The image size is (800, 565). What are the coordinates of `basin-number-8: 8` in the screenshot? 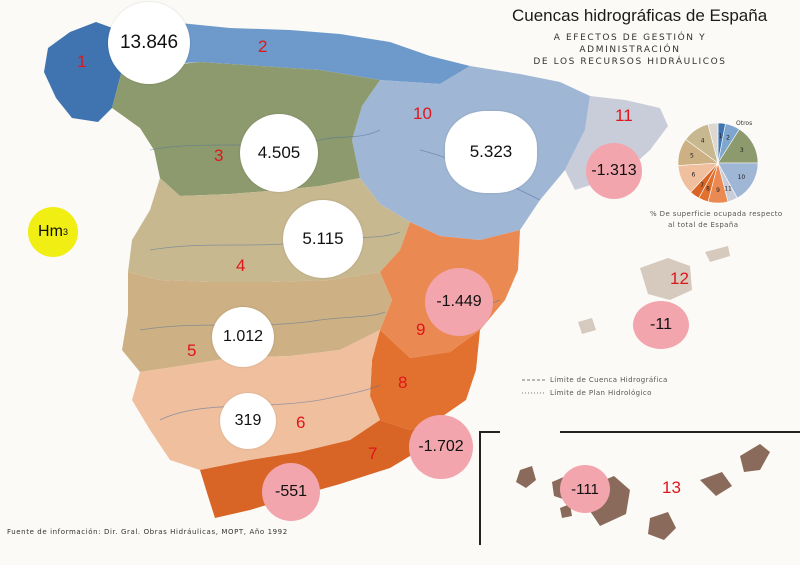 It's located at (403, 382).